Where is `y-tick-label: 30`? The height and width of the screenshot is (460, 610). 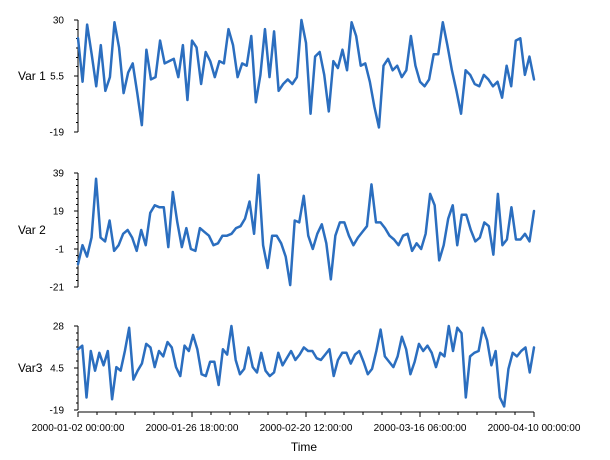
y-tick-label: 30 is located at coordinates (59, 21).